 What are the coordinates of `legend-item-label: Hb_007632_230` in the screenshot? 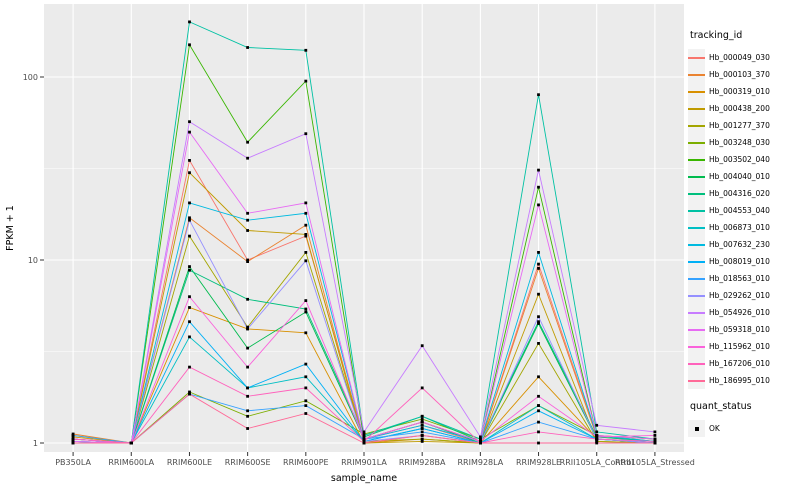 It's located at (739, 244).